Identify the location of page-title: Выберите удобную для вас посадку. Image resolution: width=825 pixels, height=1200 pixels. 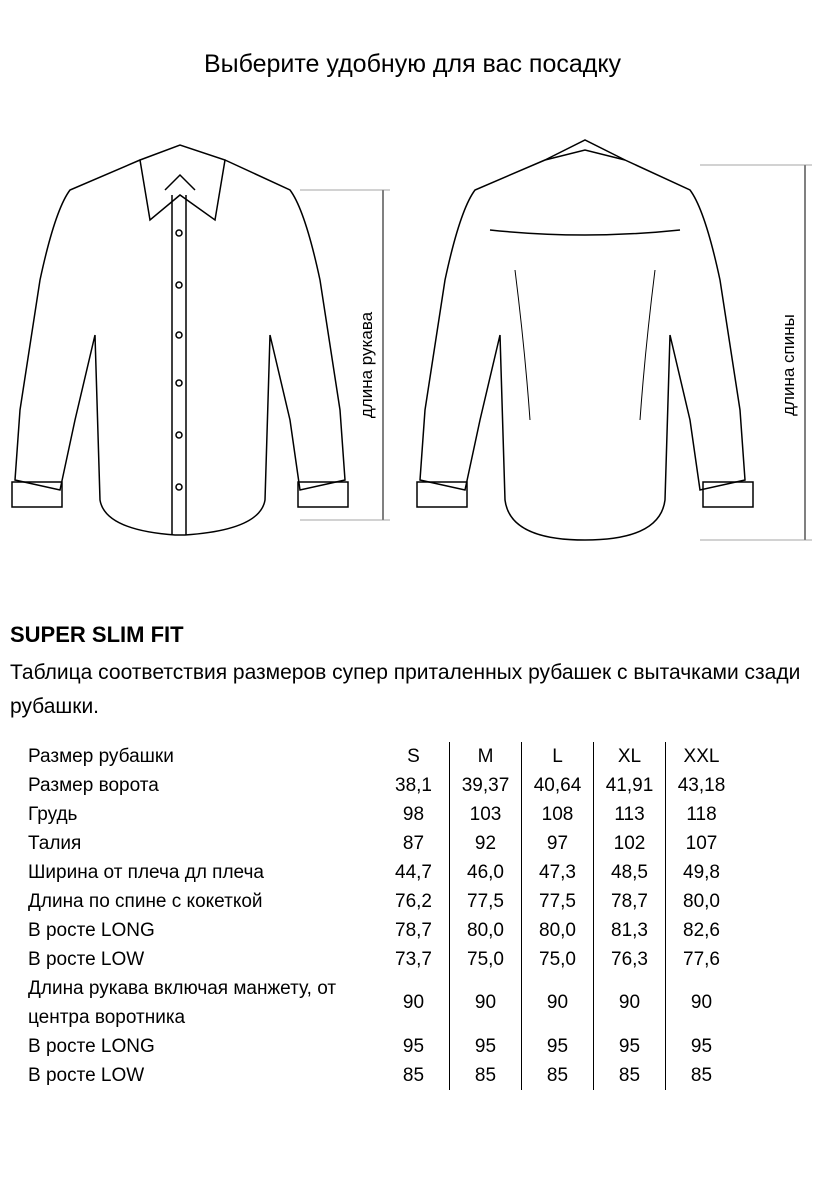
(412, 64).